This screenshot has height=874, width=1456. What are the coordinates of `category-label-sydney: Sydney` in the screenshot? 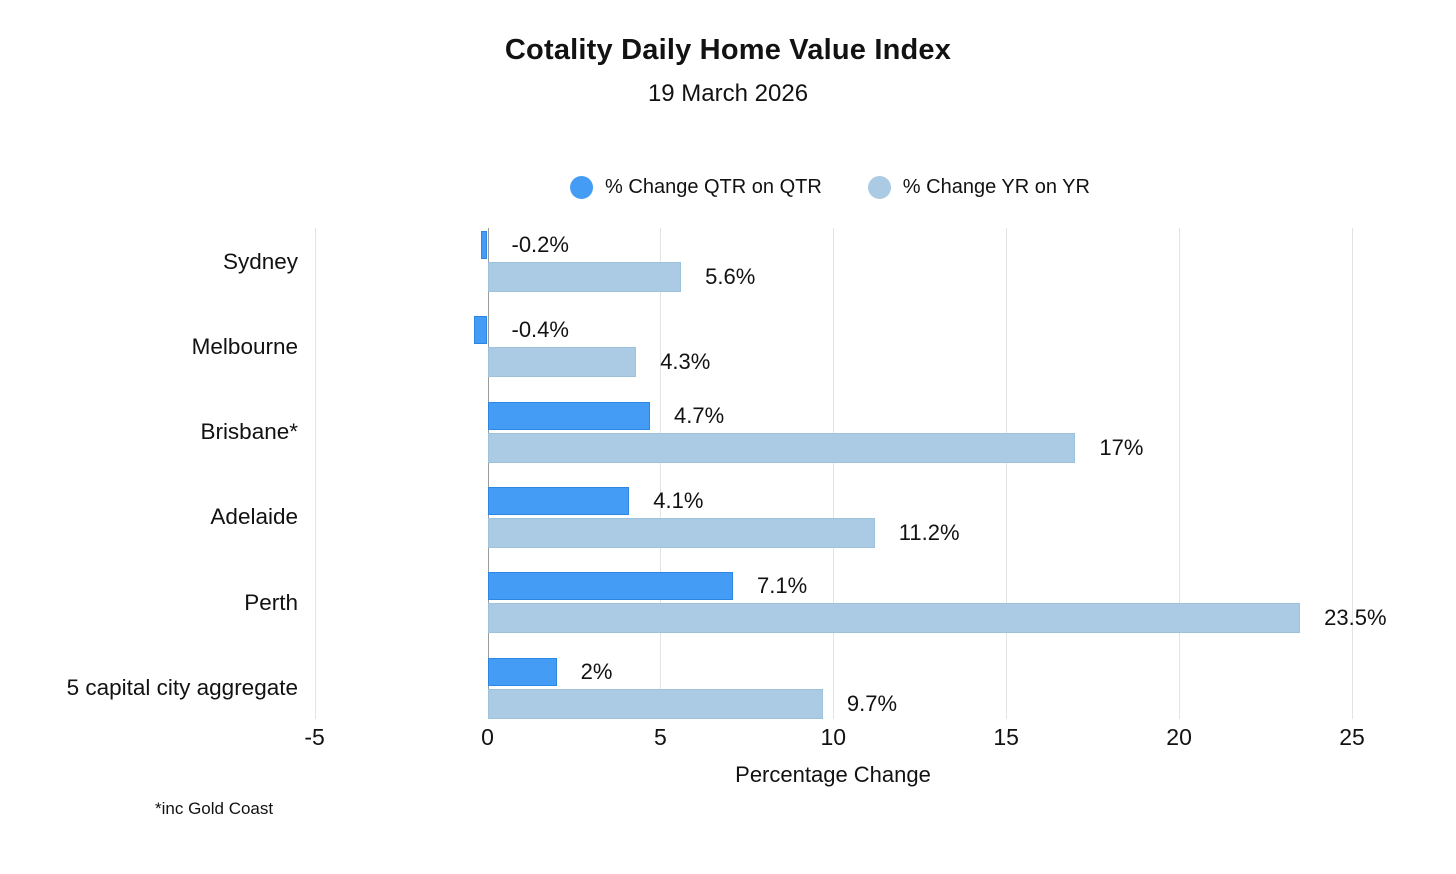 It's located at (260, 261).